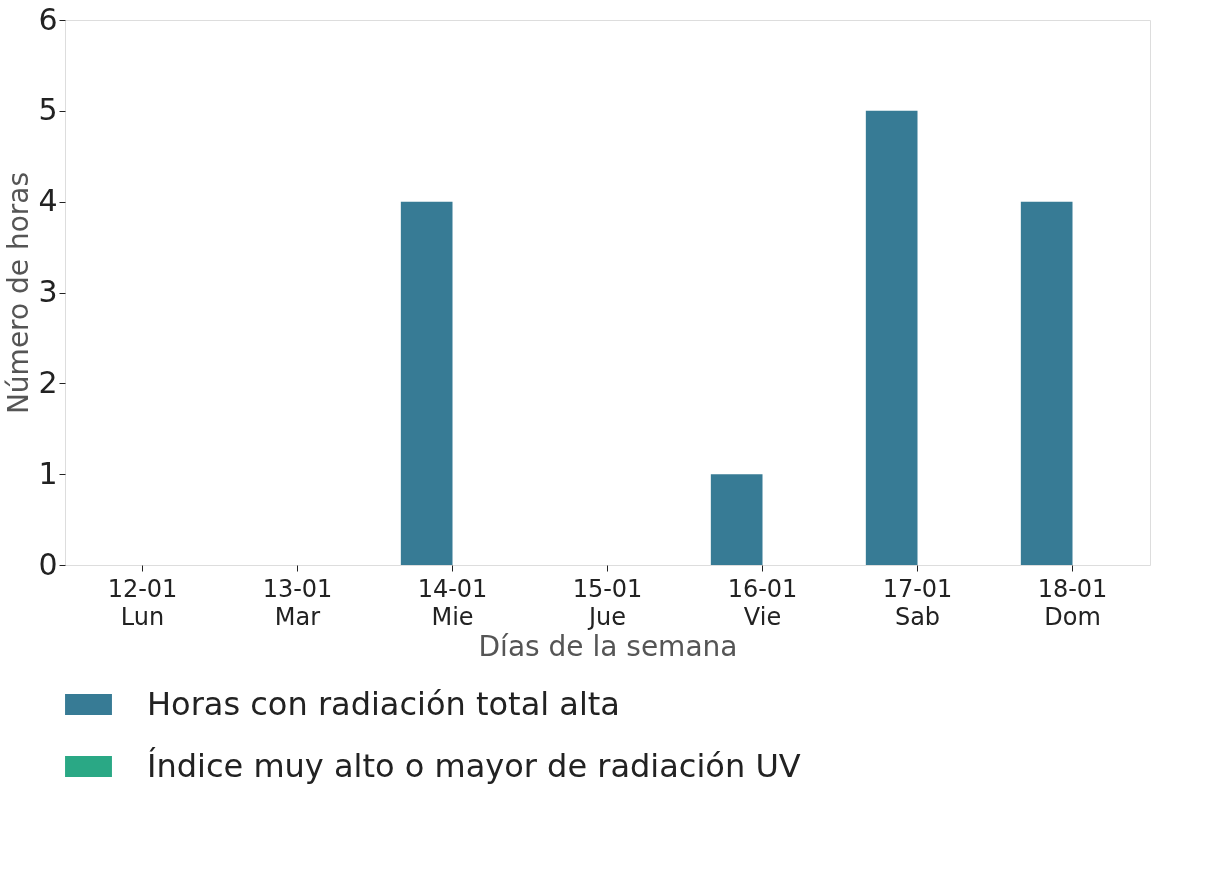 The width and height of the screenshot is (1209, 871). I want to click on x-tick-label: 15-01 Jue, so click(607, 602).